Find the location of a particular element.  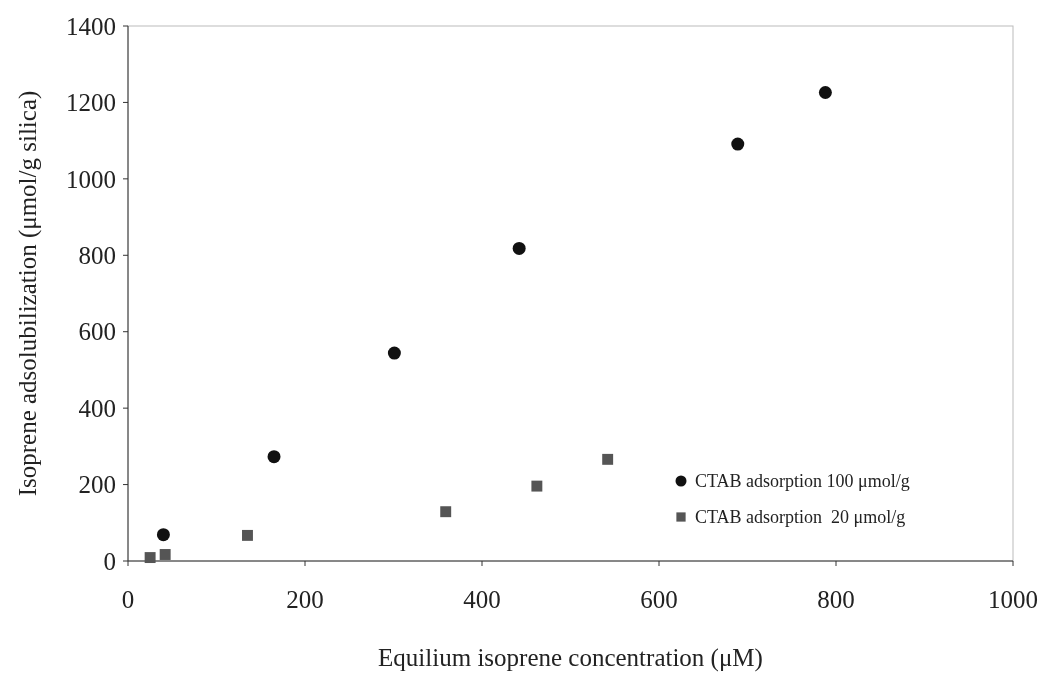

y-tick-label: 1000 is located at coordinates (91, 179).